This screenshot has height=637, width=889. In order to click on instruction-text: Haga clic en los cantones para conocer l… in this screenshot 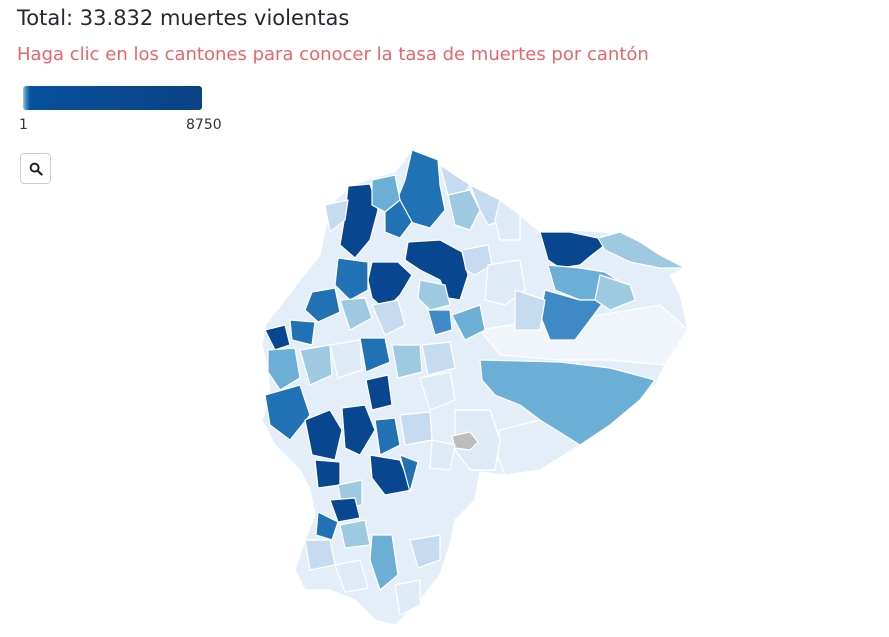, I will do `click(333, 54)`.